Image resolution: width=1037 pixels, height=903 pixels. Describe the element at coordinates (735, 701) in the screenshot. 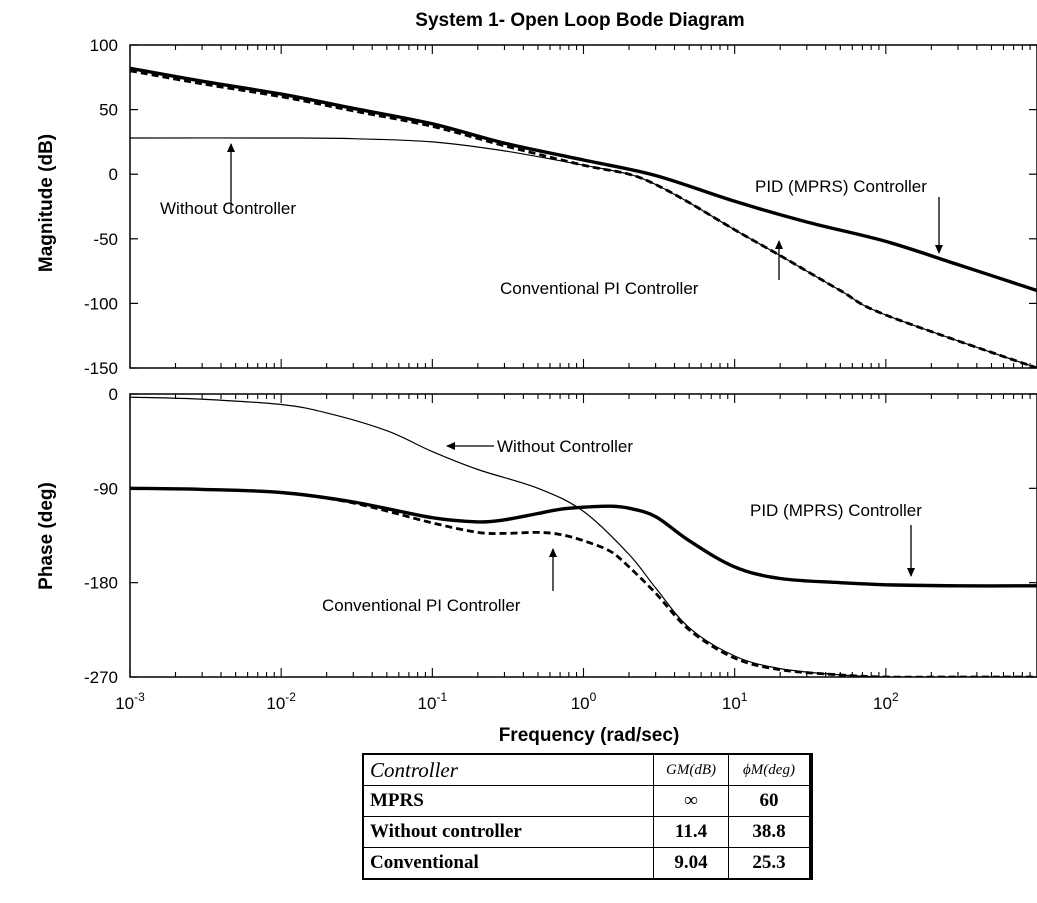

I see `x-tick-label: 10¹` at that location.